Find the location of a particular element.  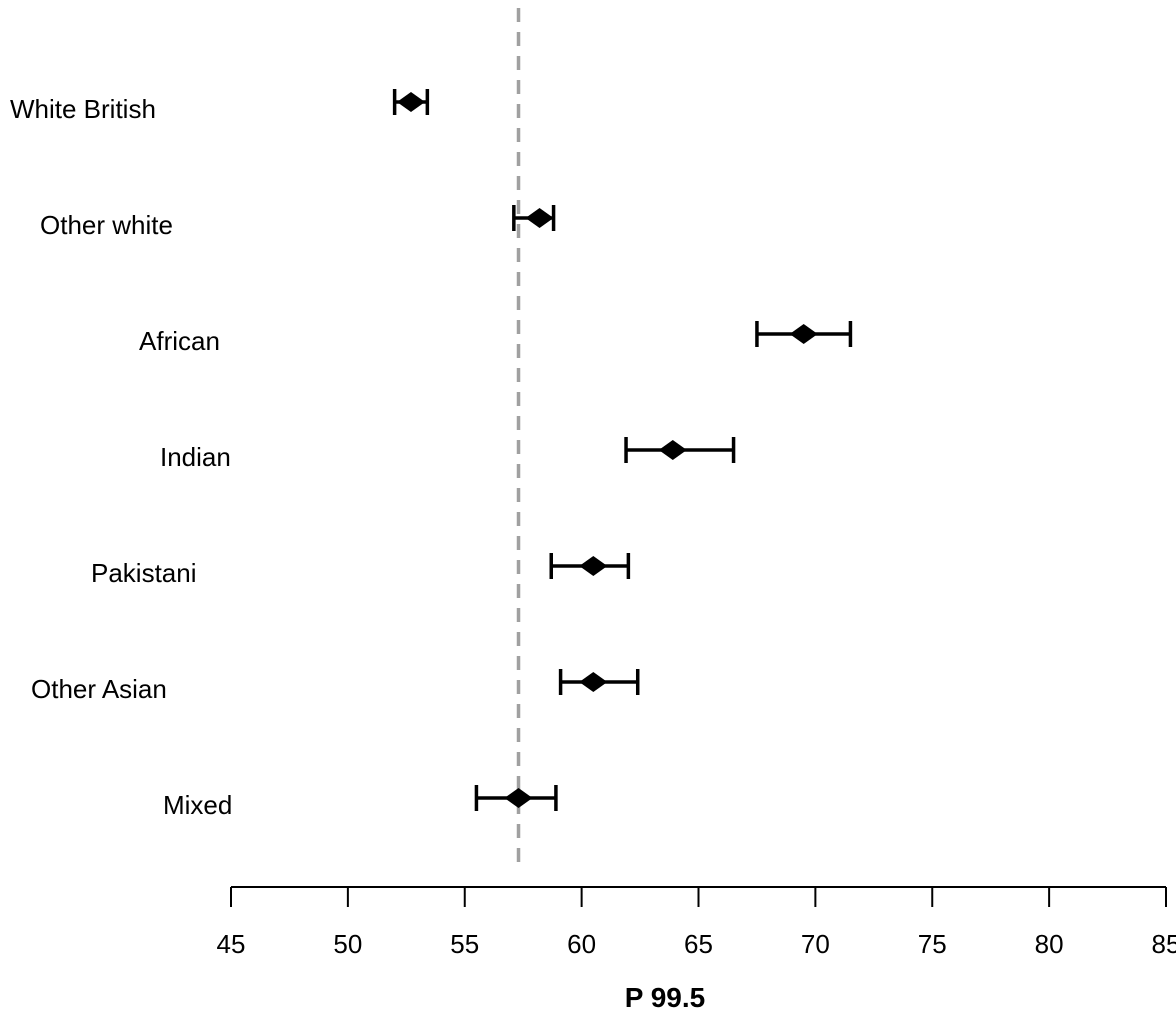

x-tick-label: 80 is located at coordinates (1049, 944).